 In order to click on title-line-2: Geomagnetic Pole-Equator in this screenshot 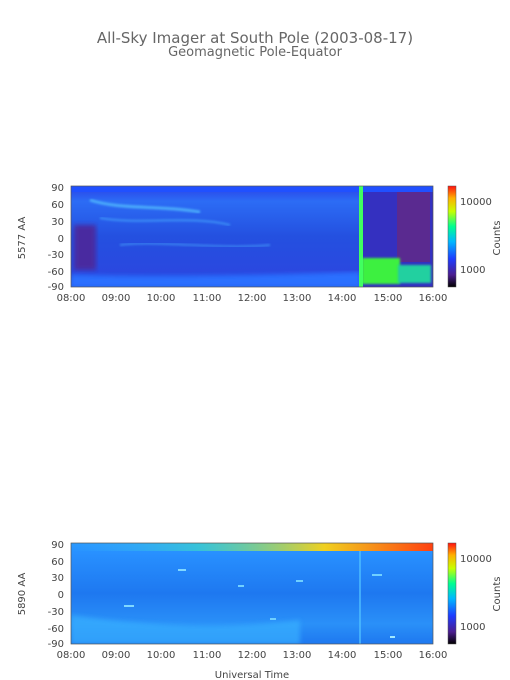, I will do `click(255, 52)`.